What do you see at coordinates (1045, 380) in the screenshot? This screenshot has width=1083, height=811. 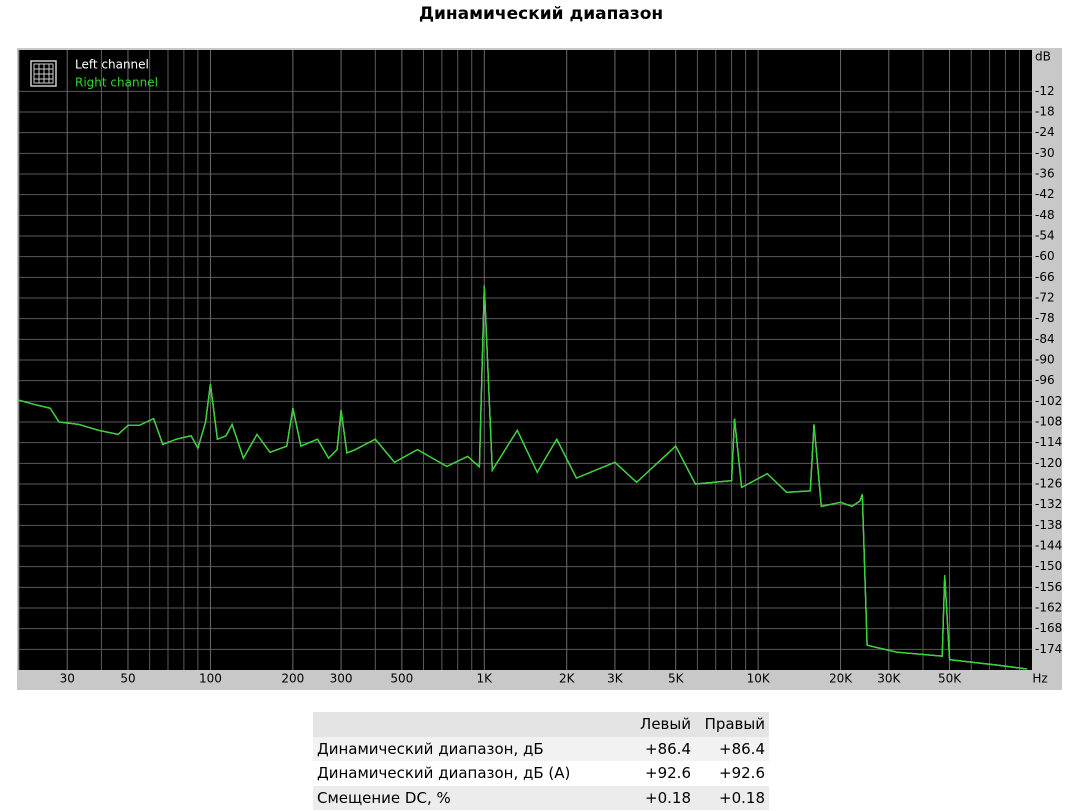 I see `y-tick-label: -96` at bounding box center [1045, 380].